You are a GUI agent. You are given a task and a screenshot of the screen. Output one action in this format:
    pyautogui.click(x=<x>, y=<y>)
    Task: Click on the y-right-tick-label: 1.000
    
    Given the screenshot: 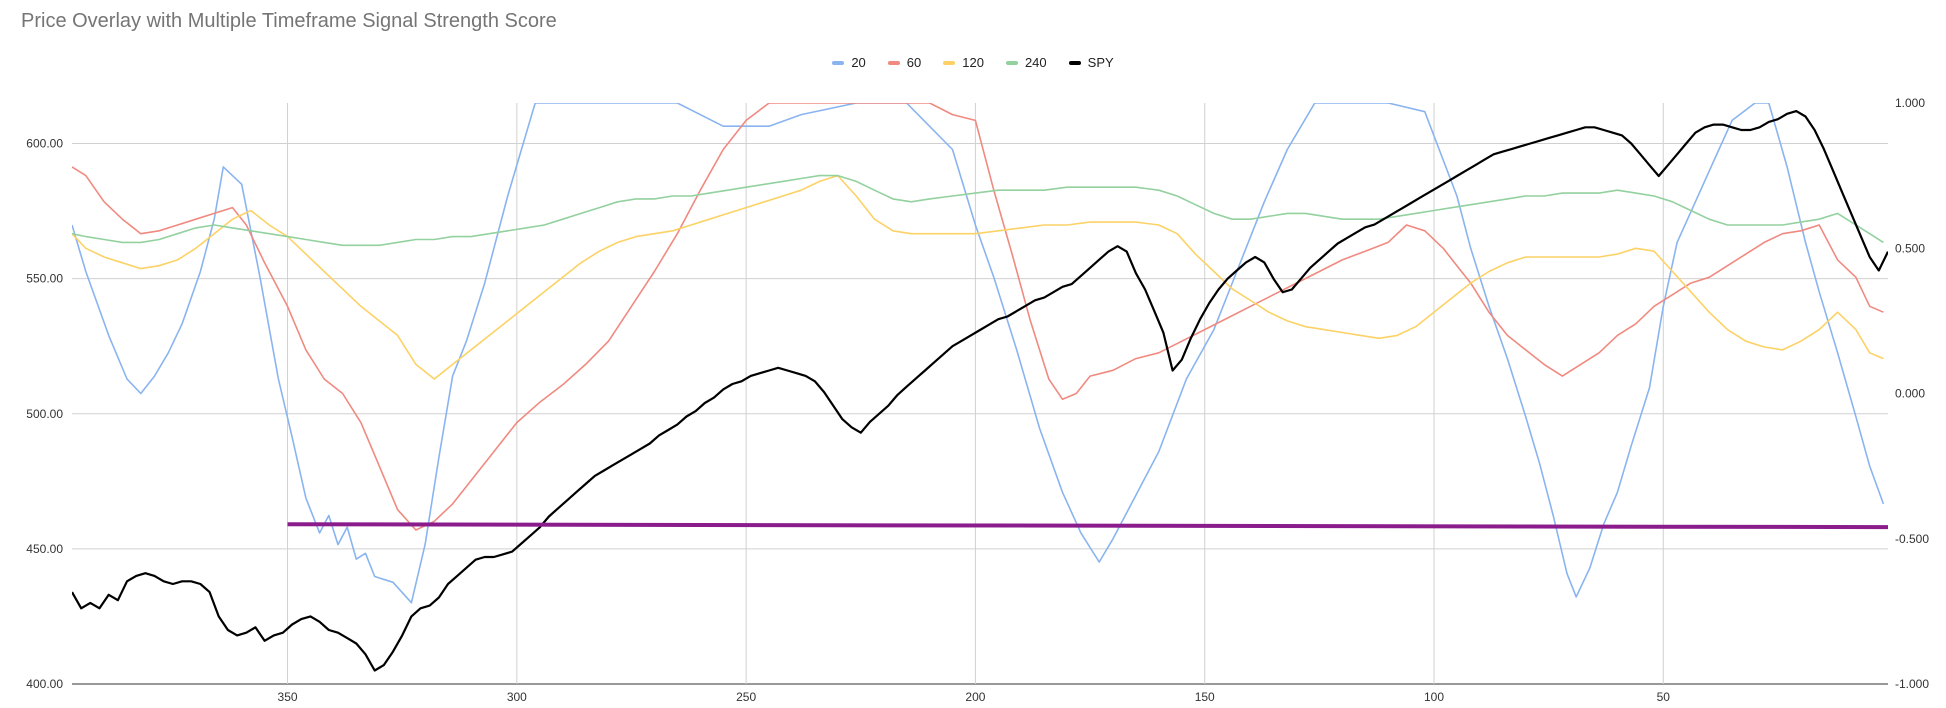 What is the action you would take?
    pyautogui.click(x=1910, y=103)
    